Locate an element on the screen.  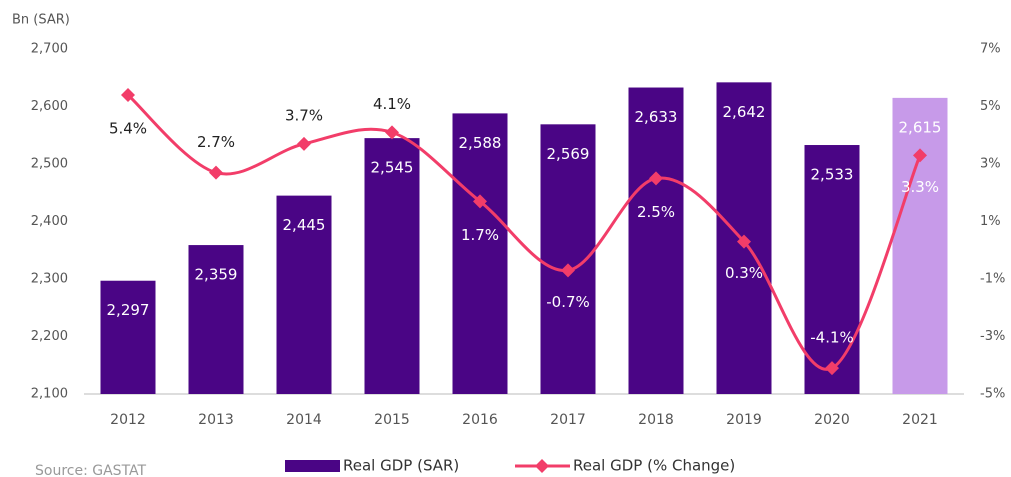
y-tick-label: 2,300 is located at coordinates (49, 279).